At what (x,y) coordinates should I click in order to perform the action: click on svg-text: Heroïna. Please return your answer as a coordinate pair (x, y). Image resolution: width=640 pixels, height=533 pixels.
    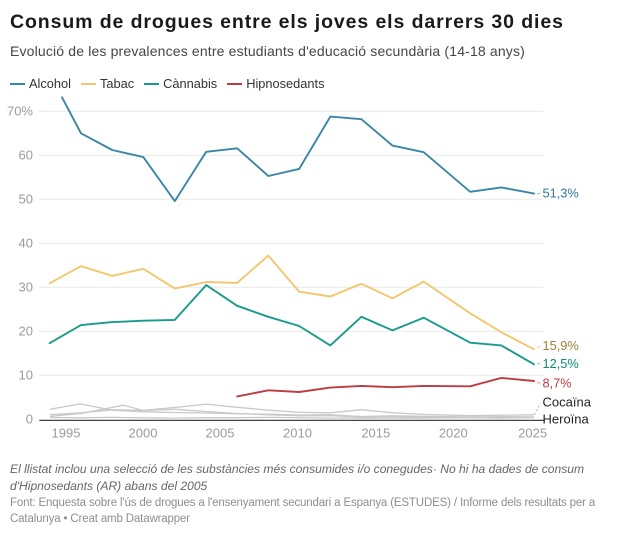
    Looking at the image, I should click on (566, 418).